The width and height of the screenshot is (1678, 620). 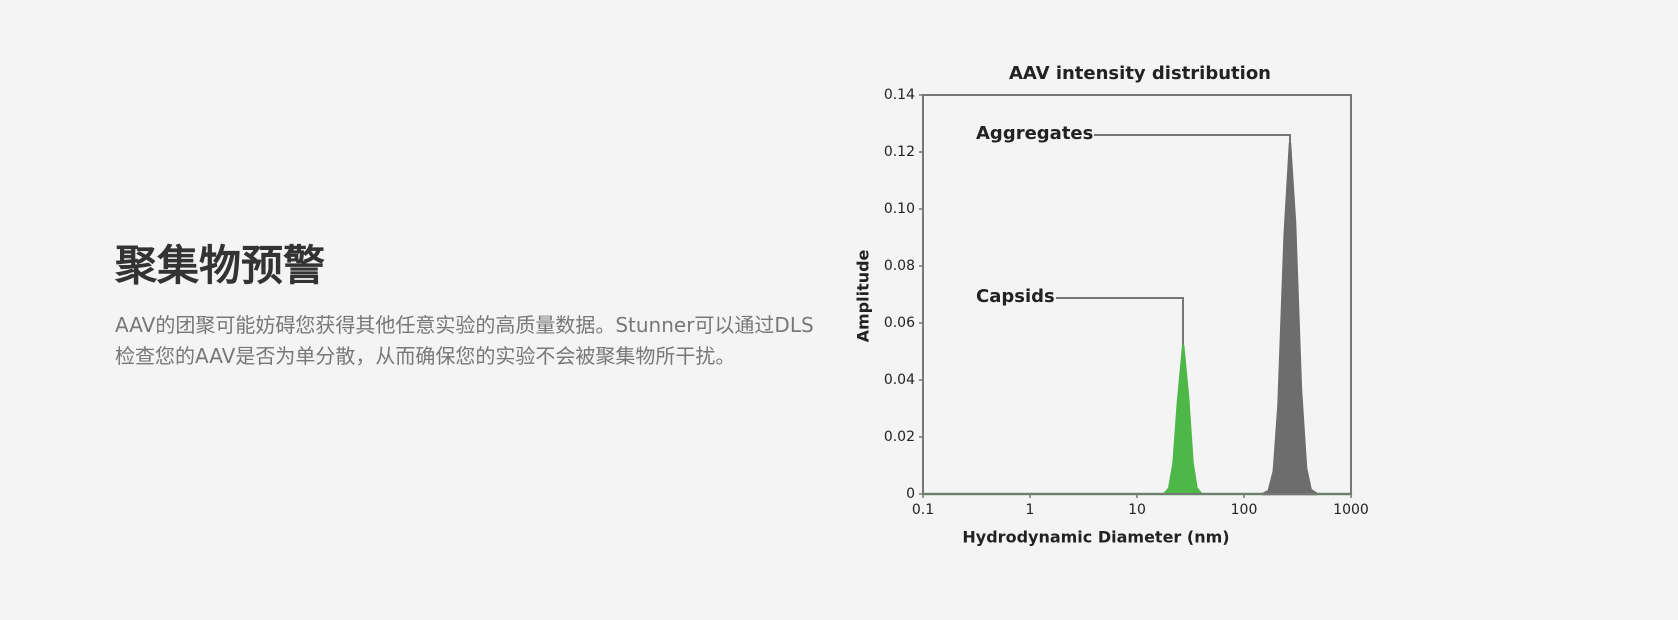 What do you see at coordinates (899, 152) in the screenshot?
I see `y-tick-label: 0.12` at bounding box center [899, 152].